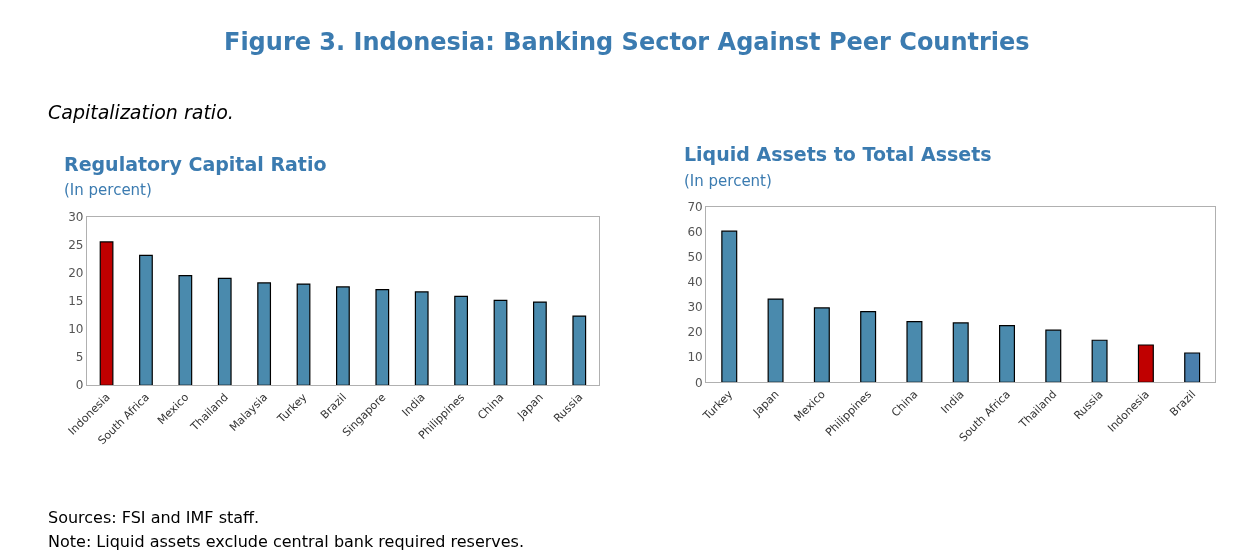 The width and height of the screenshot is (1233, 558). Describe the element at coordinates (141, 112) in the screenshot. I see `text: Capitalization ratio.` at that location.